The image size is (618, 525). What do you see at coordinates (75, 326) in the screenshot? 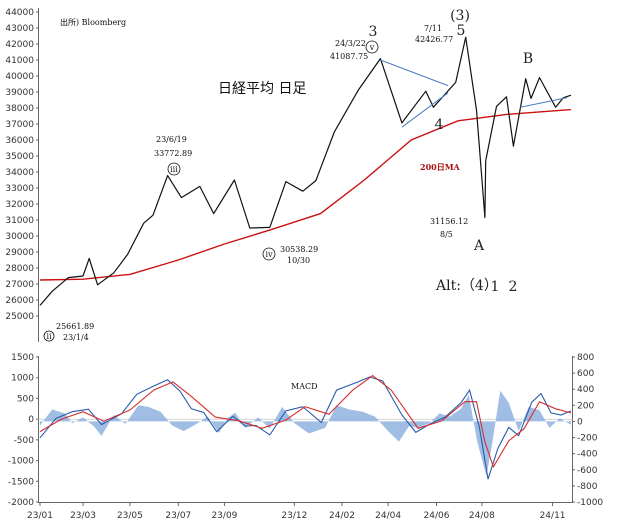
I see `annotation-low-value: 25661.89` at bounding box center [75, 326].